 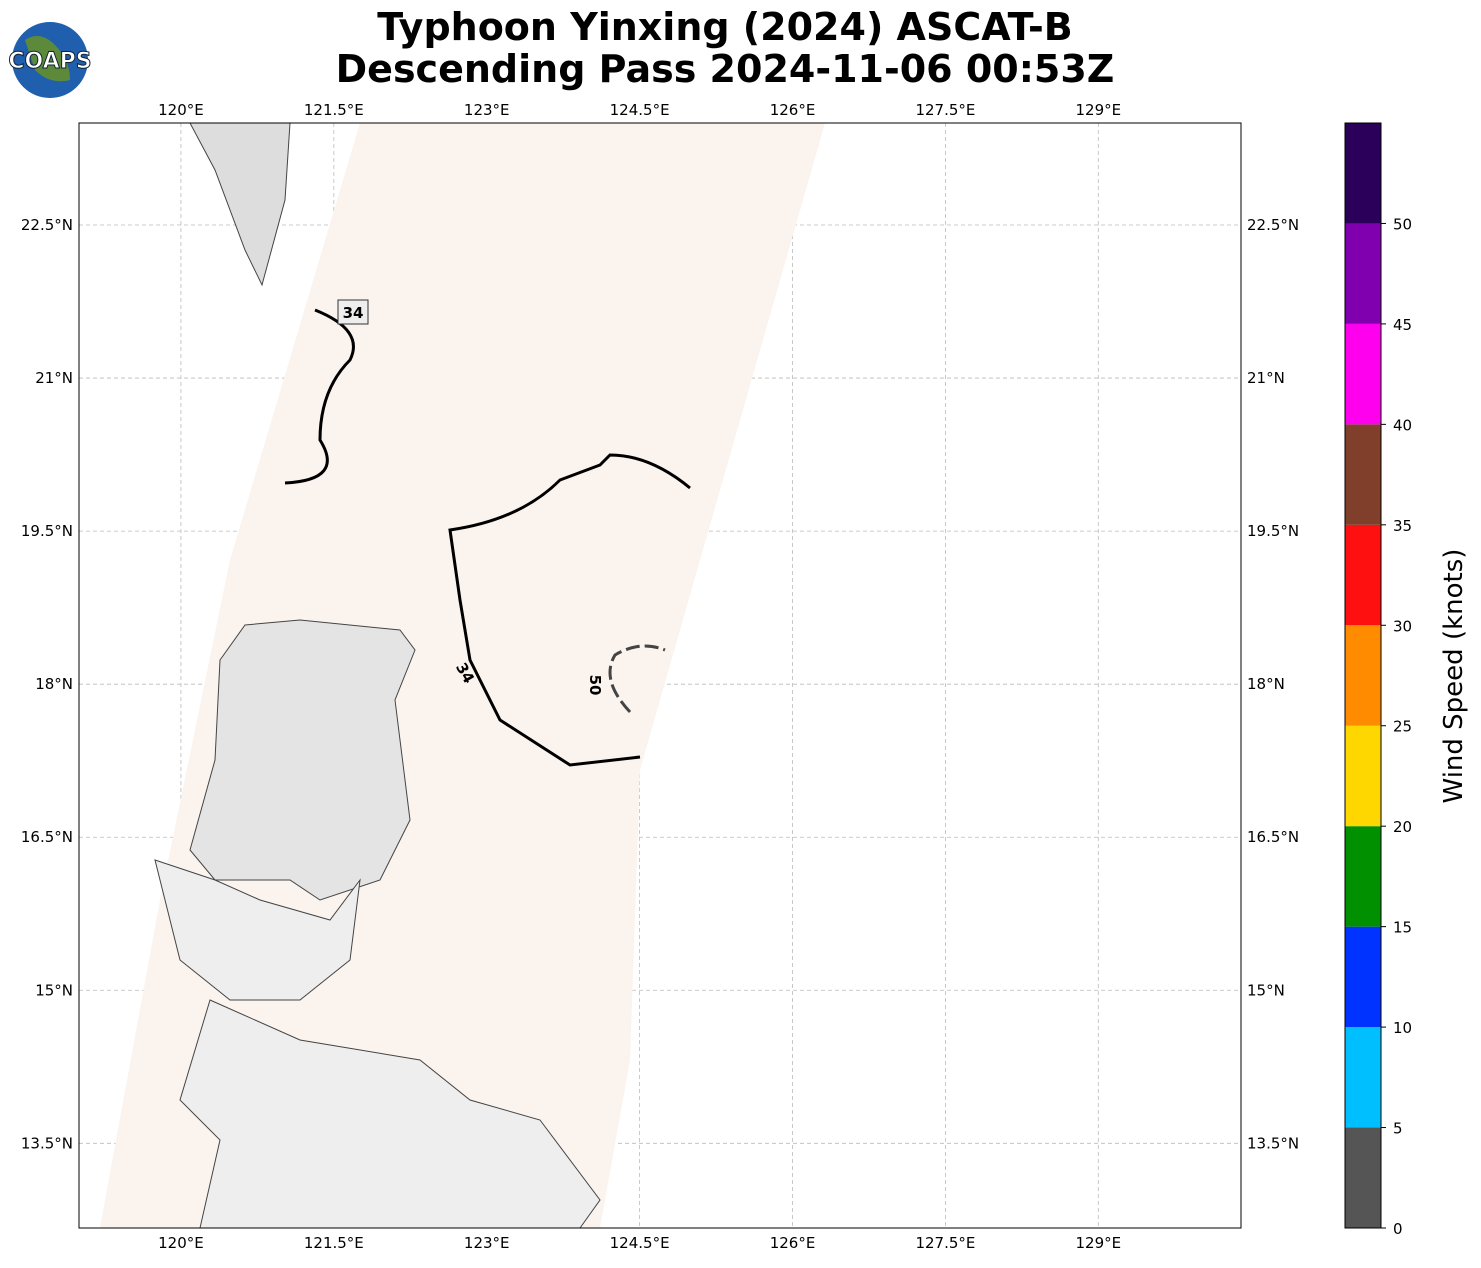 I want to click on colorbar: 0 5 10 15 20 25 30 35 40 45 50, so click(x=1378, y=680).